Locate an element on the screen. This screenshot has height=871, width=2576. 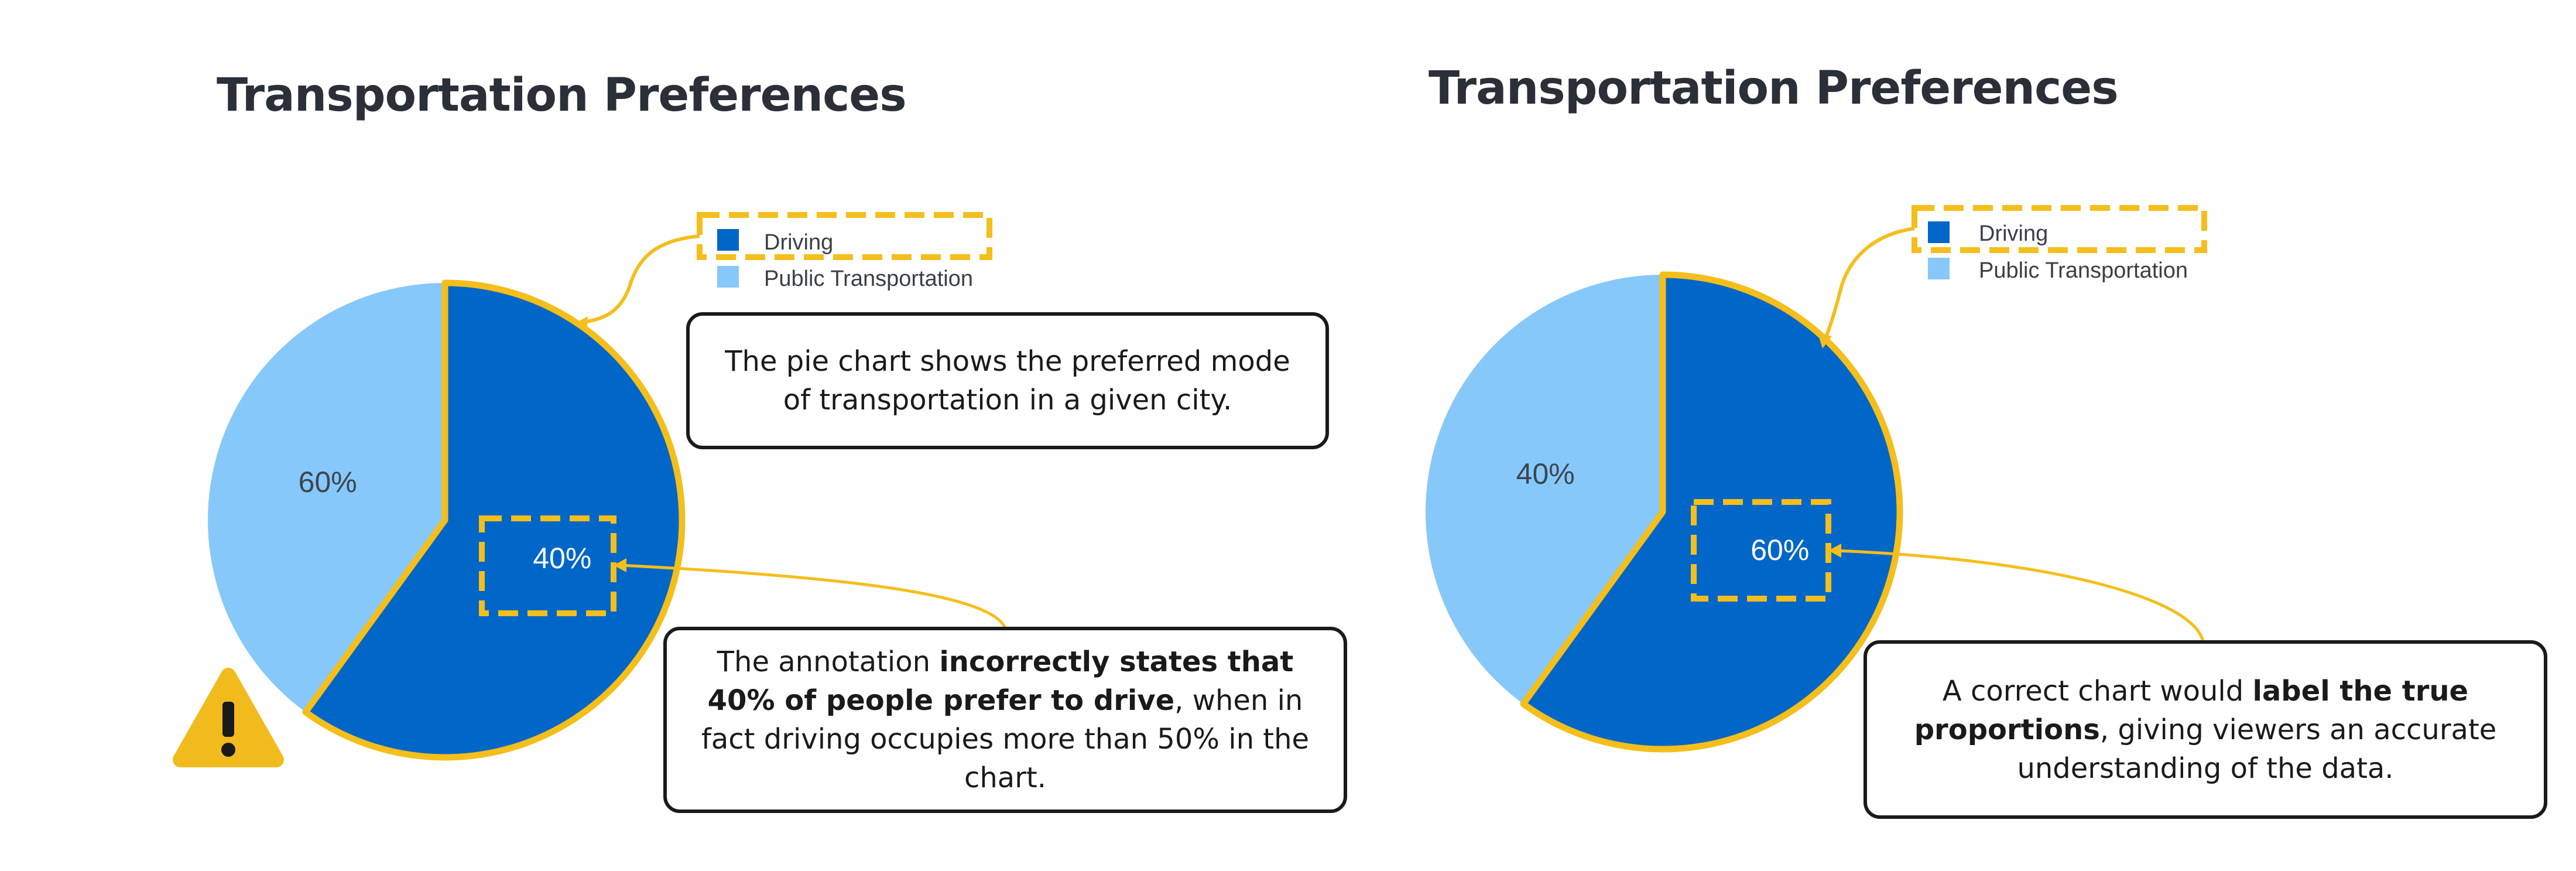
pie-slices: 60% 40% is located at coordinates (1663, 512).